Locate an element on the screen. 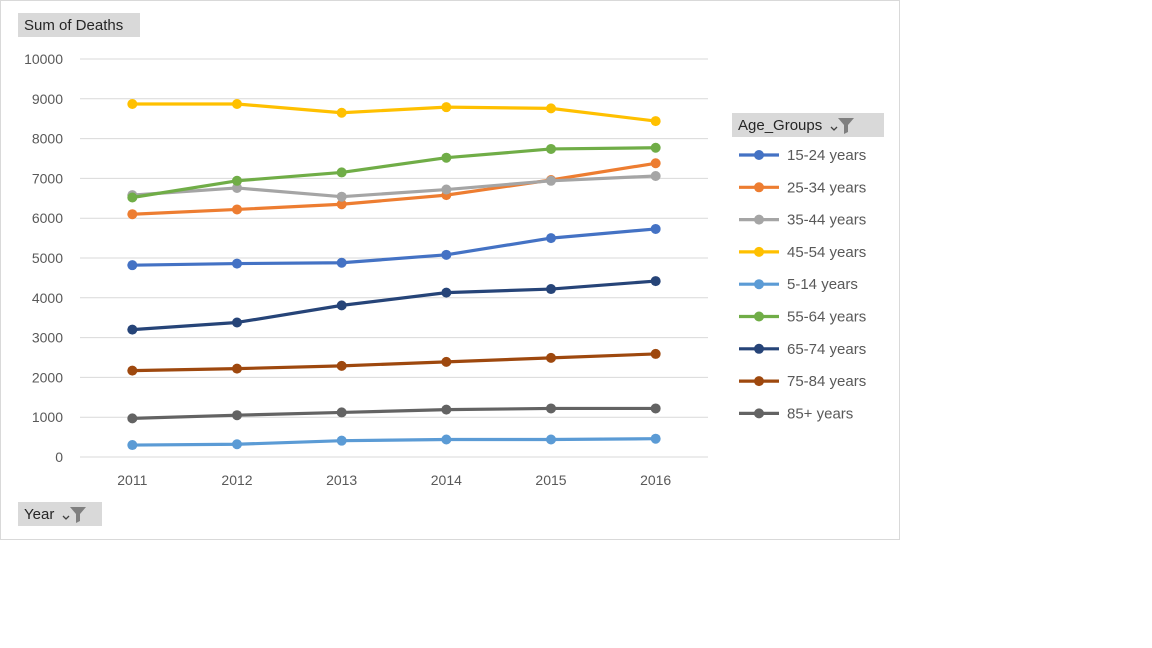 This screenshot has width=1152, height=648. y-tick-label: 3000 is located at coordinates (47, 338).